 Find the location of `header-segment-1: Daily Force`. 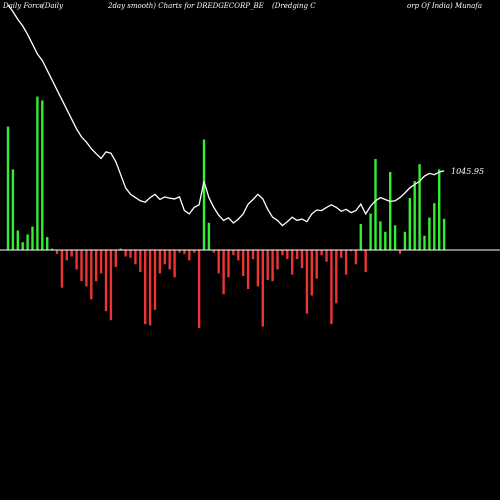

header-segment-1: Daily Force is located at coordinates (23, 6).